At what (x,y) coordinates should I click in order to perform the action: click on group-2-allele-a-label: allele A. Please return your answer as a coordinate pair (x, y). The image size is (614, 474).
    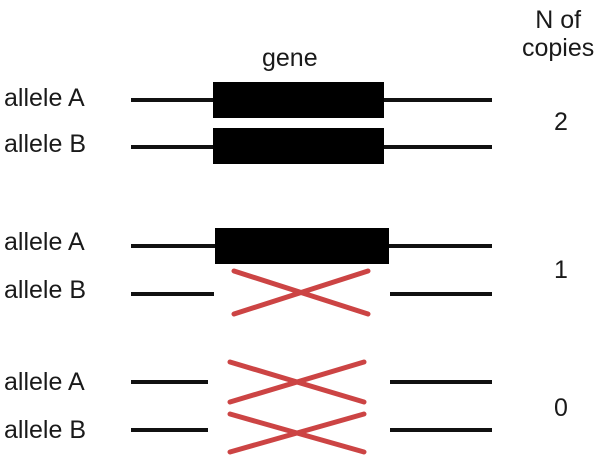
    Looking at the image, I should click on (44, 98).